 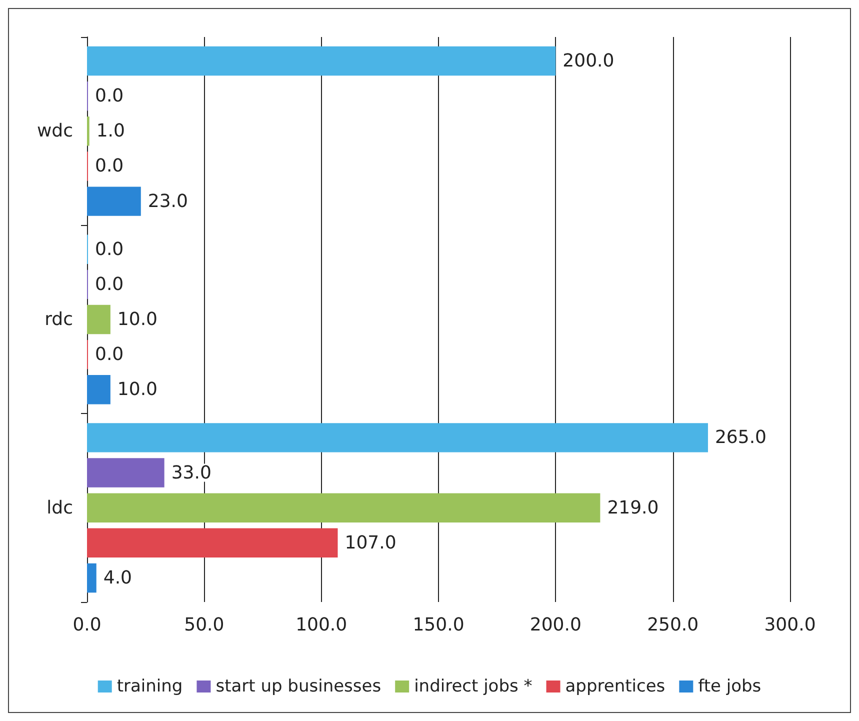 I want to click on y-tick-label: wdc, so click(x=54, y=131).